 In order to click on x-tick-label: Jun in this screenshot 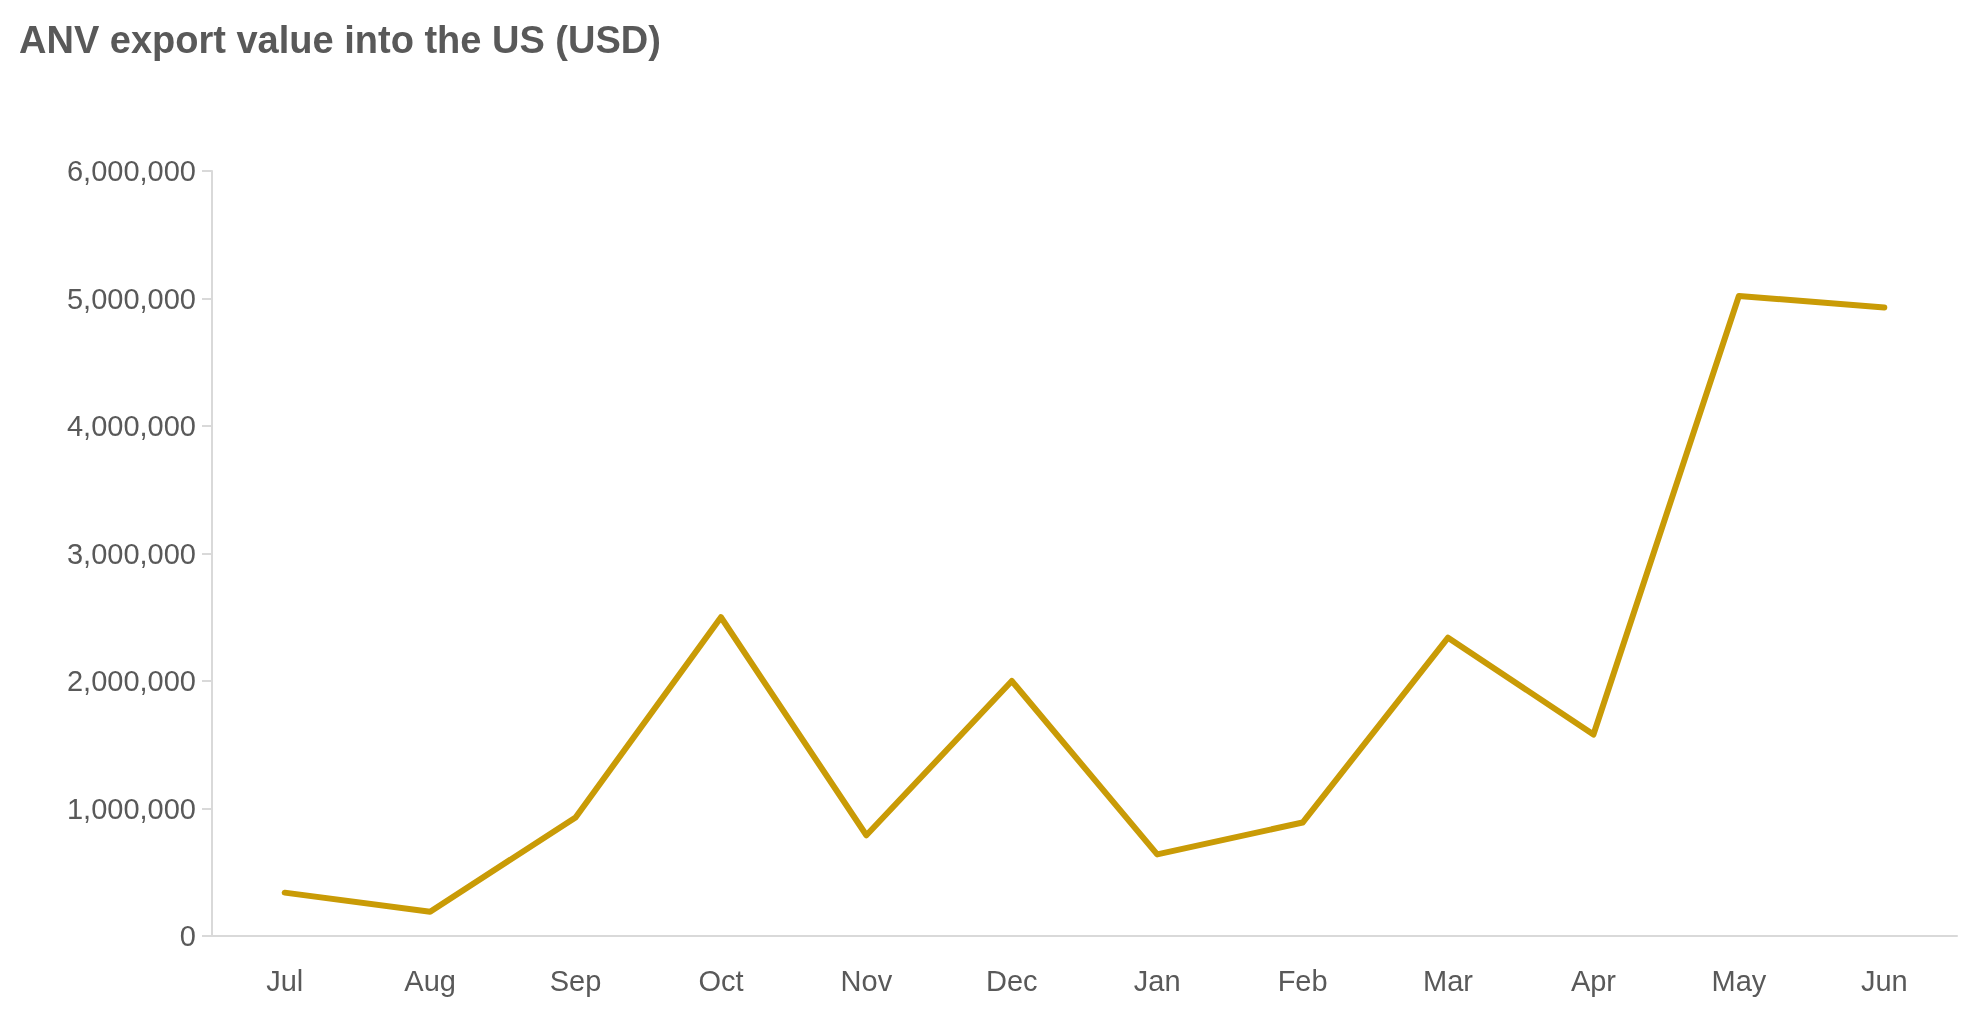, I will do `click(1884, 980)`.